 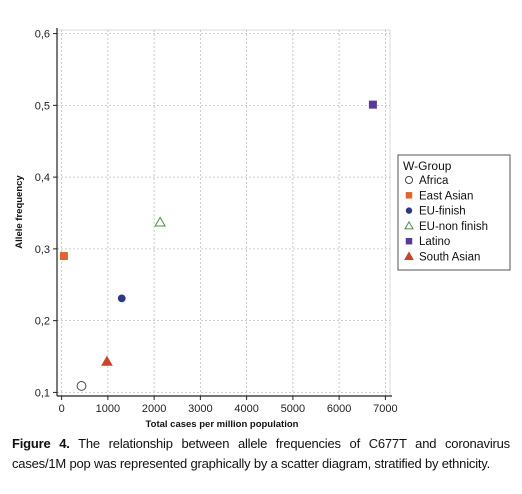 What do you see at coordinates (42, 393) in the screenshot?
I see `y-tick-label: 0,1` at bounding box center [42, 393].